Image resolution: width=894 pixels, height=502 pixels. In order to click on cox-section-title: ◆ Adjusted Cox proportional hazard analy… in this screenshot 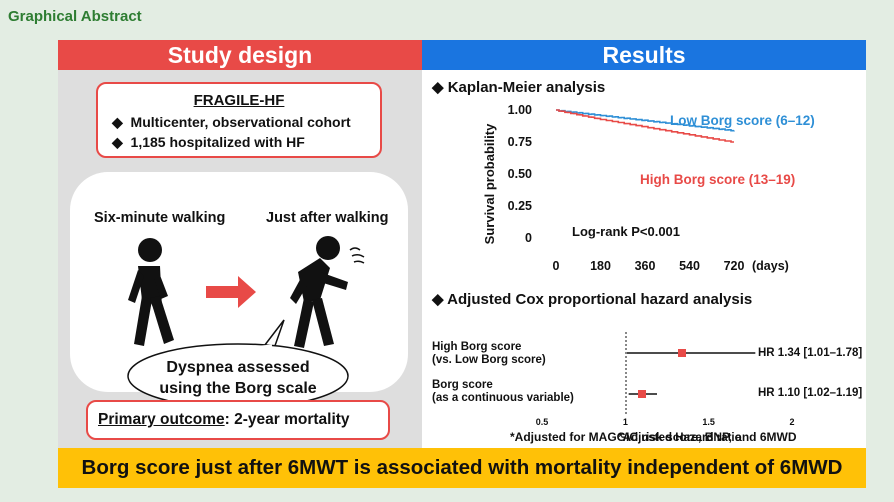, I will do `click(592, 299)`.